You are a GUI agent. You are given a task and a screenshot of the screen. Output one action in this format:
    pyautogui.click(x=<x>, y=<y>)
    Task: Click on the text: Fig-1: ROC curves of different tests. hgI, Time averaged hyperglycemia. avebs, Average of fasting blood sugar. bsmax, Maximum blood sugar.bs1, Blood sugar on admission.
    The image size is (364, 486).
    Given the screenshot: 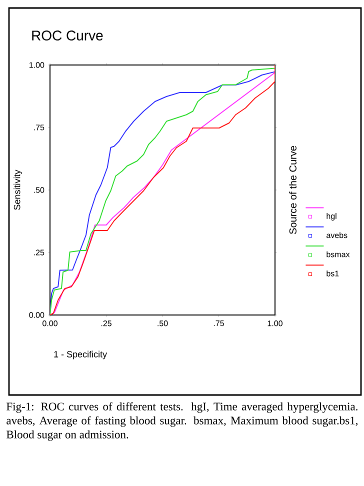 What is the action you would take?
    pyautogui.click(x=182, y=421)
    